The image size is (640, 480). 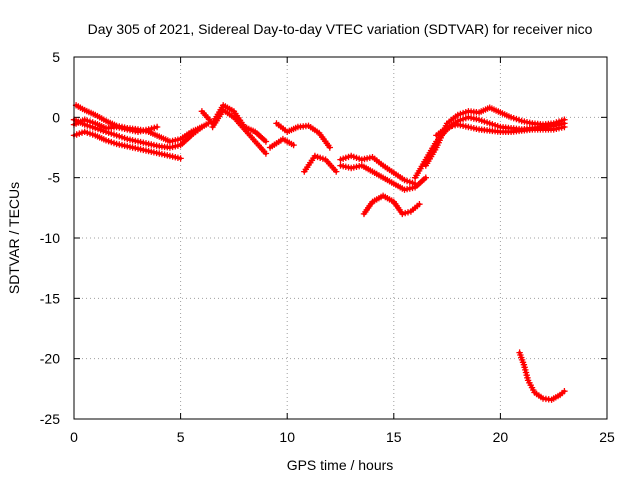 What do you see at coordinates (50, 419) in the screenshot?
I see `y-tick-label: -25` at bounding box center [50, 419].